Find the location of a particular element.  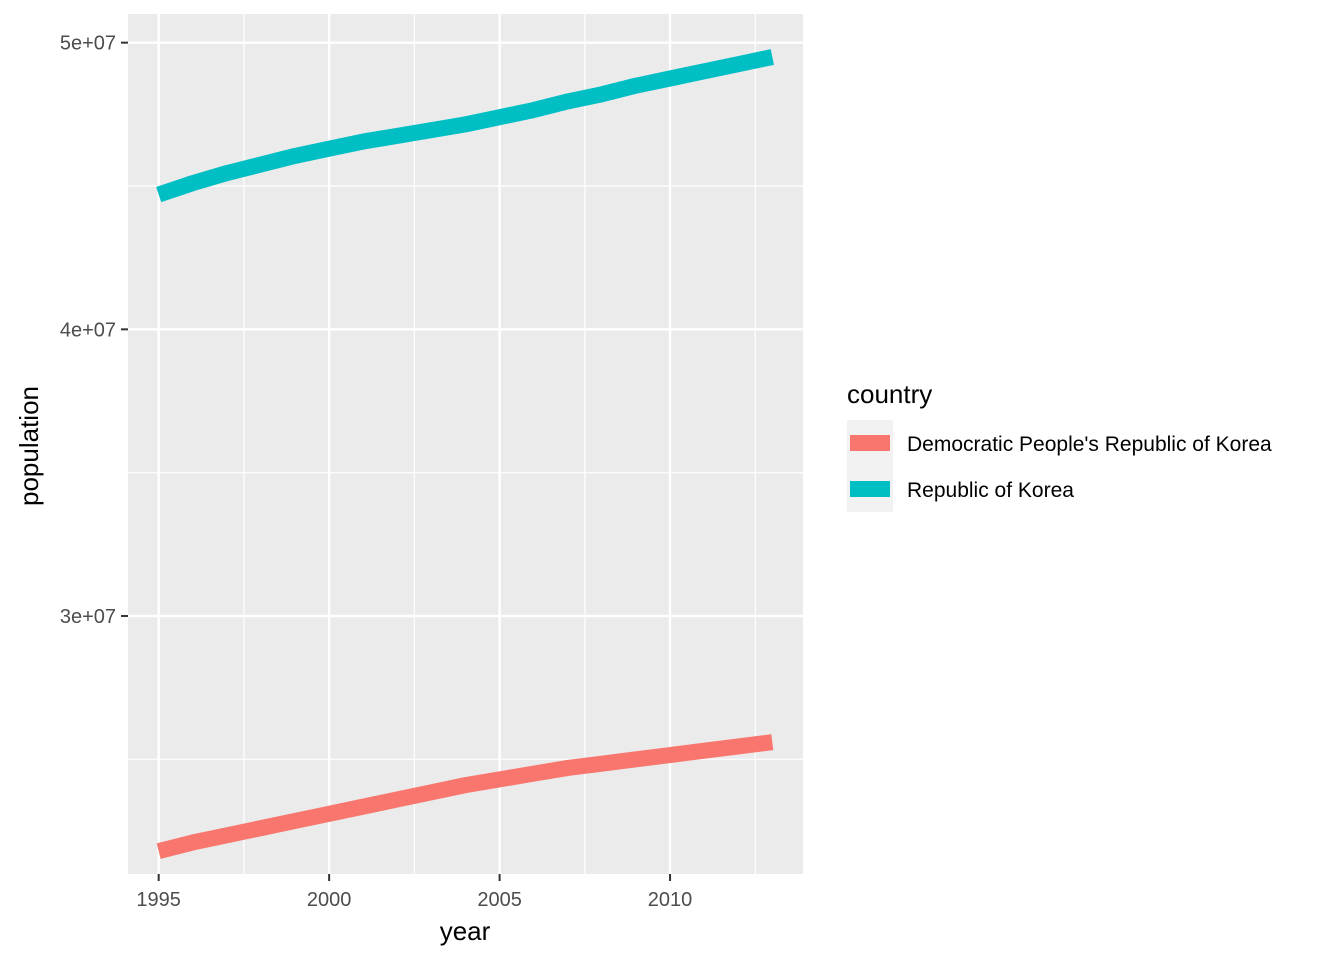

y-tick-label: 5e+07 is located at coordinates (88, 44).